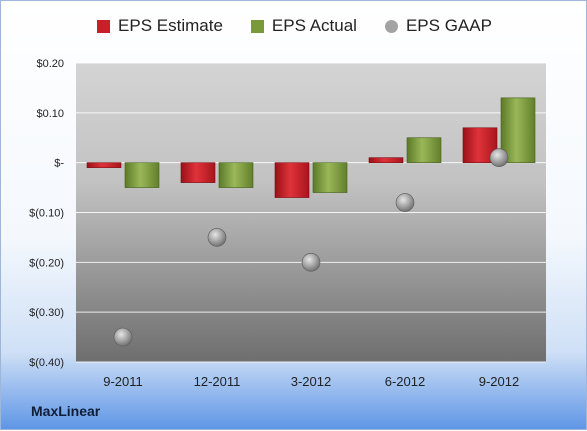 This screenshot has width=587, height=431. I want to click on x-tick-label: 6-2012, so click(405, 381).